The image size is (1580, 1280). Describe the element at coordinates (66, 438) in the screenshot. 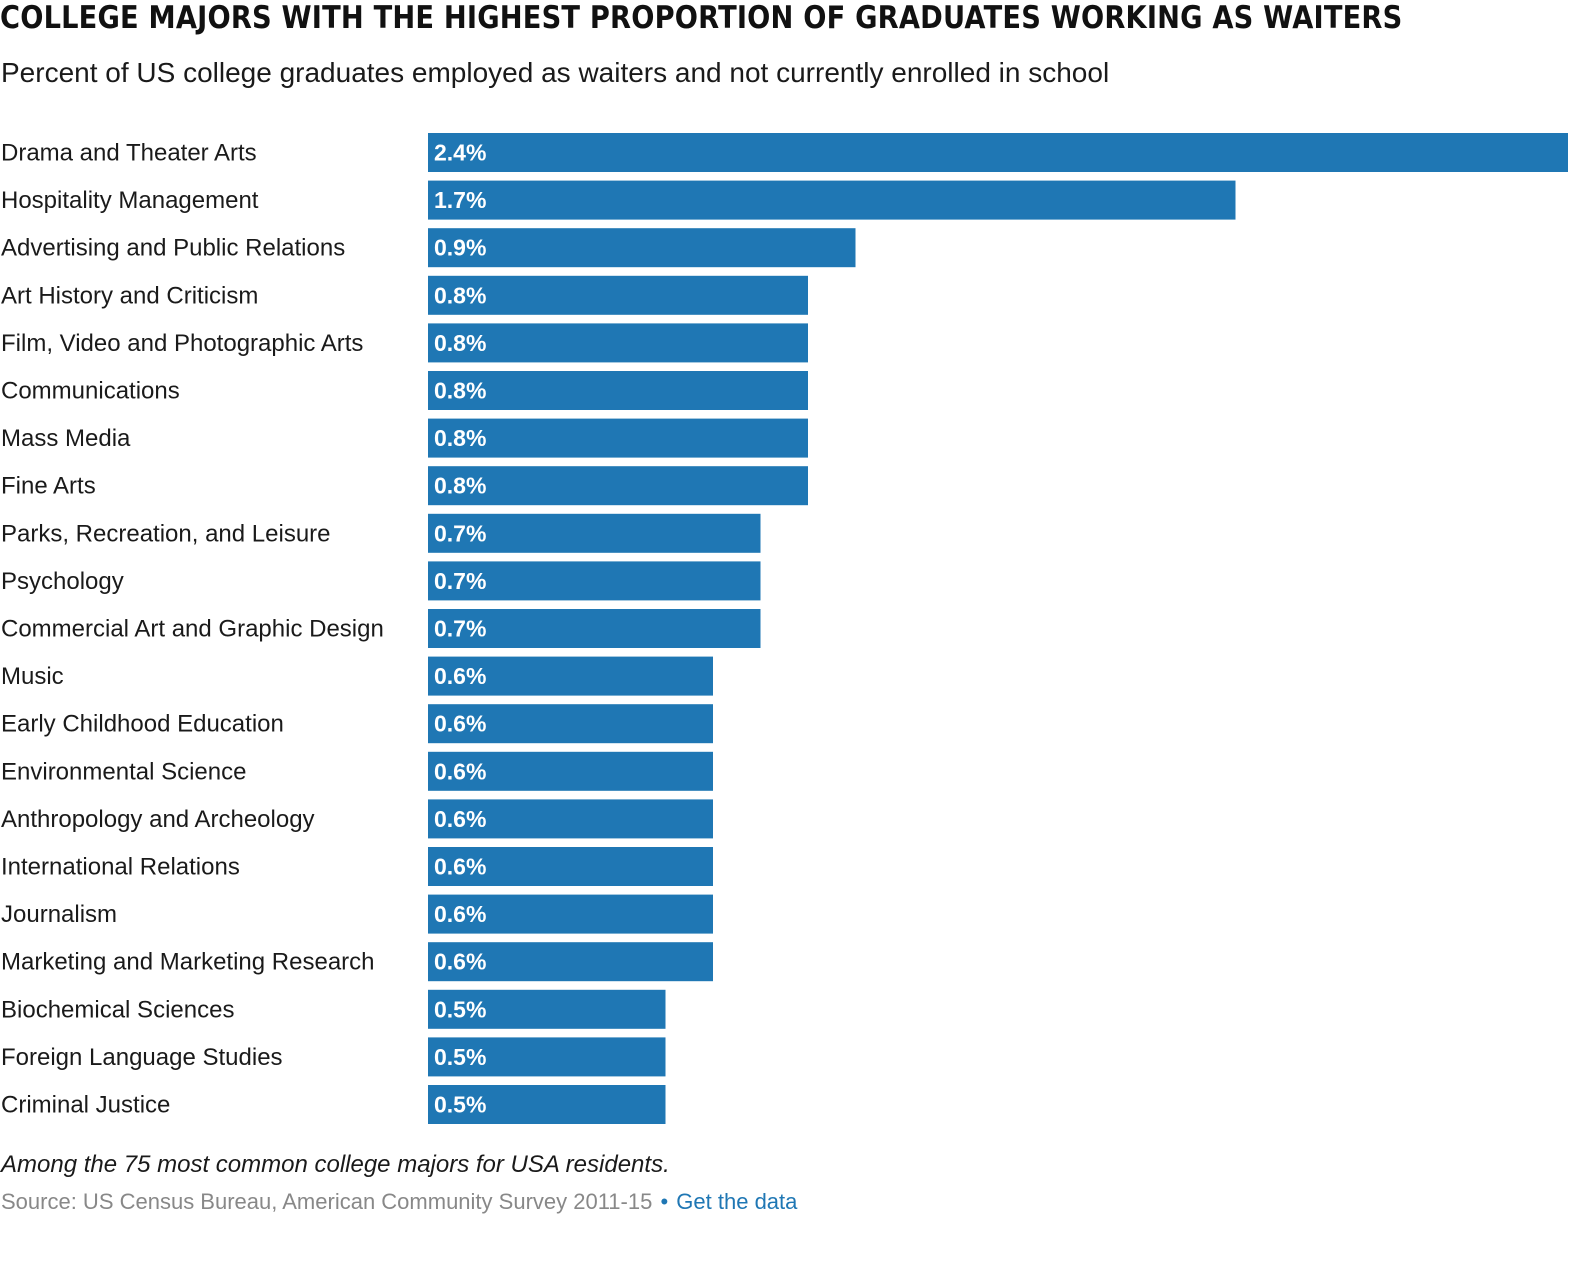

I see `category-label: Mass Media` at that location.